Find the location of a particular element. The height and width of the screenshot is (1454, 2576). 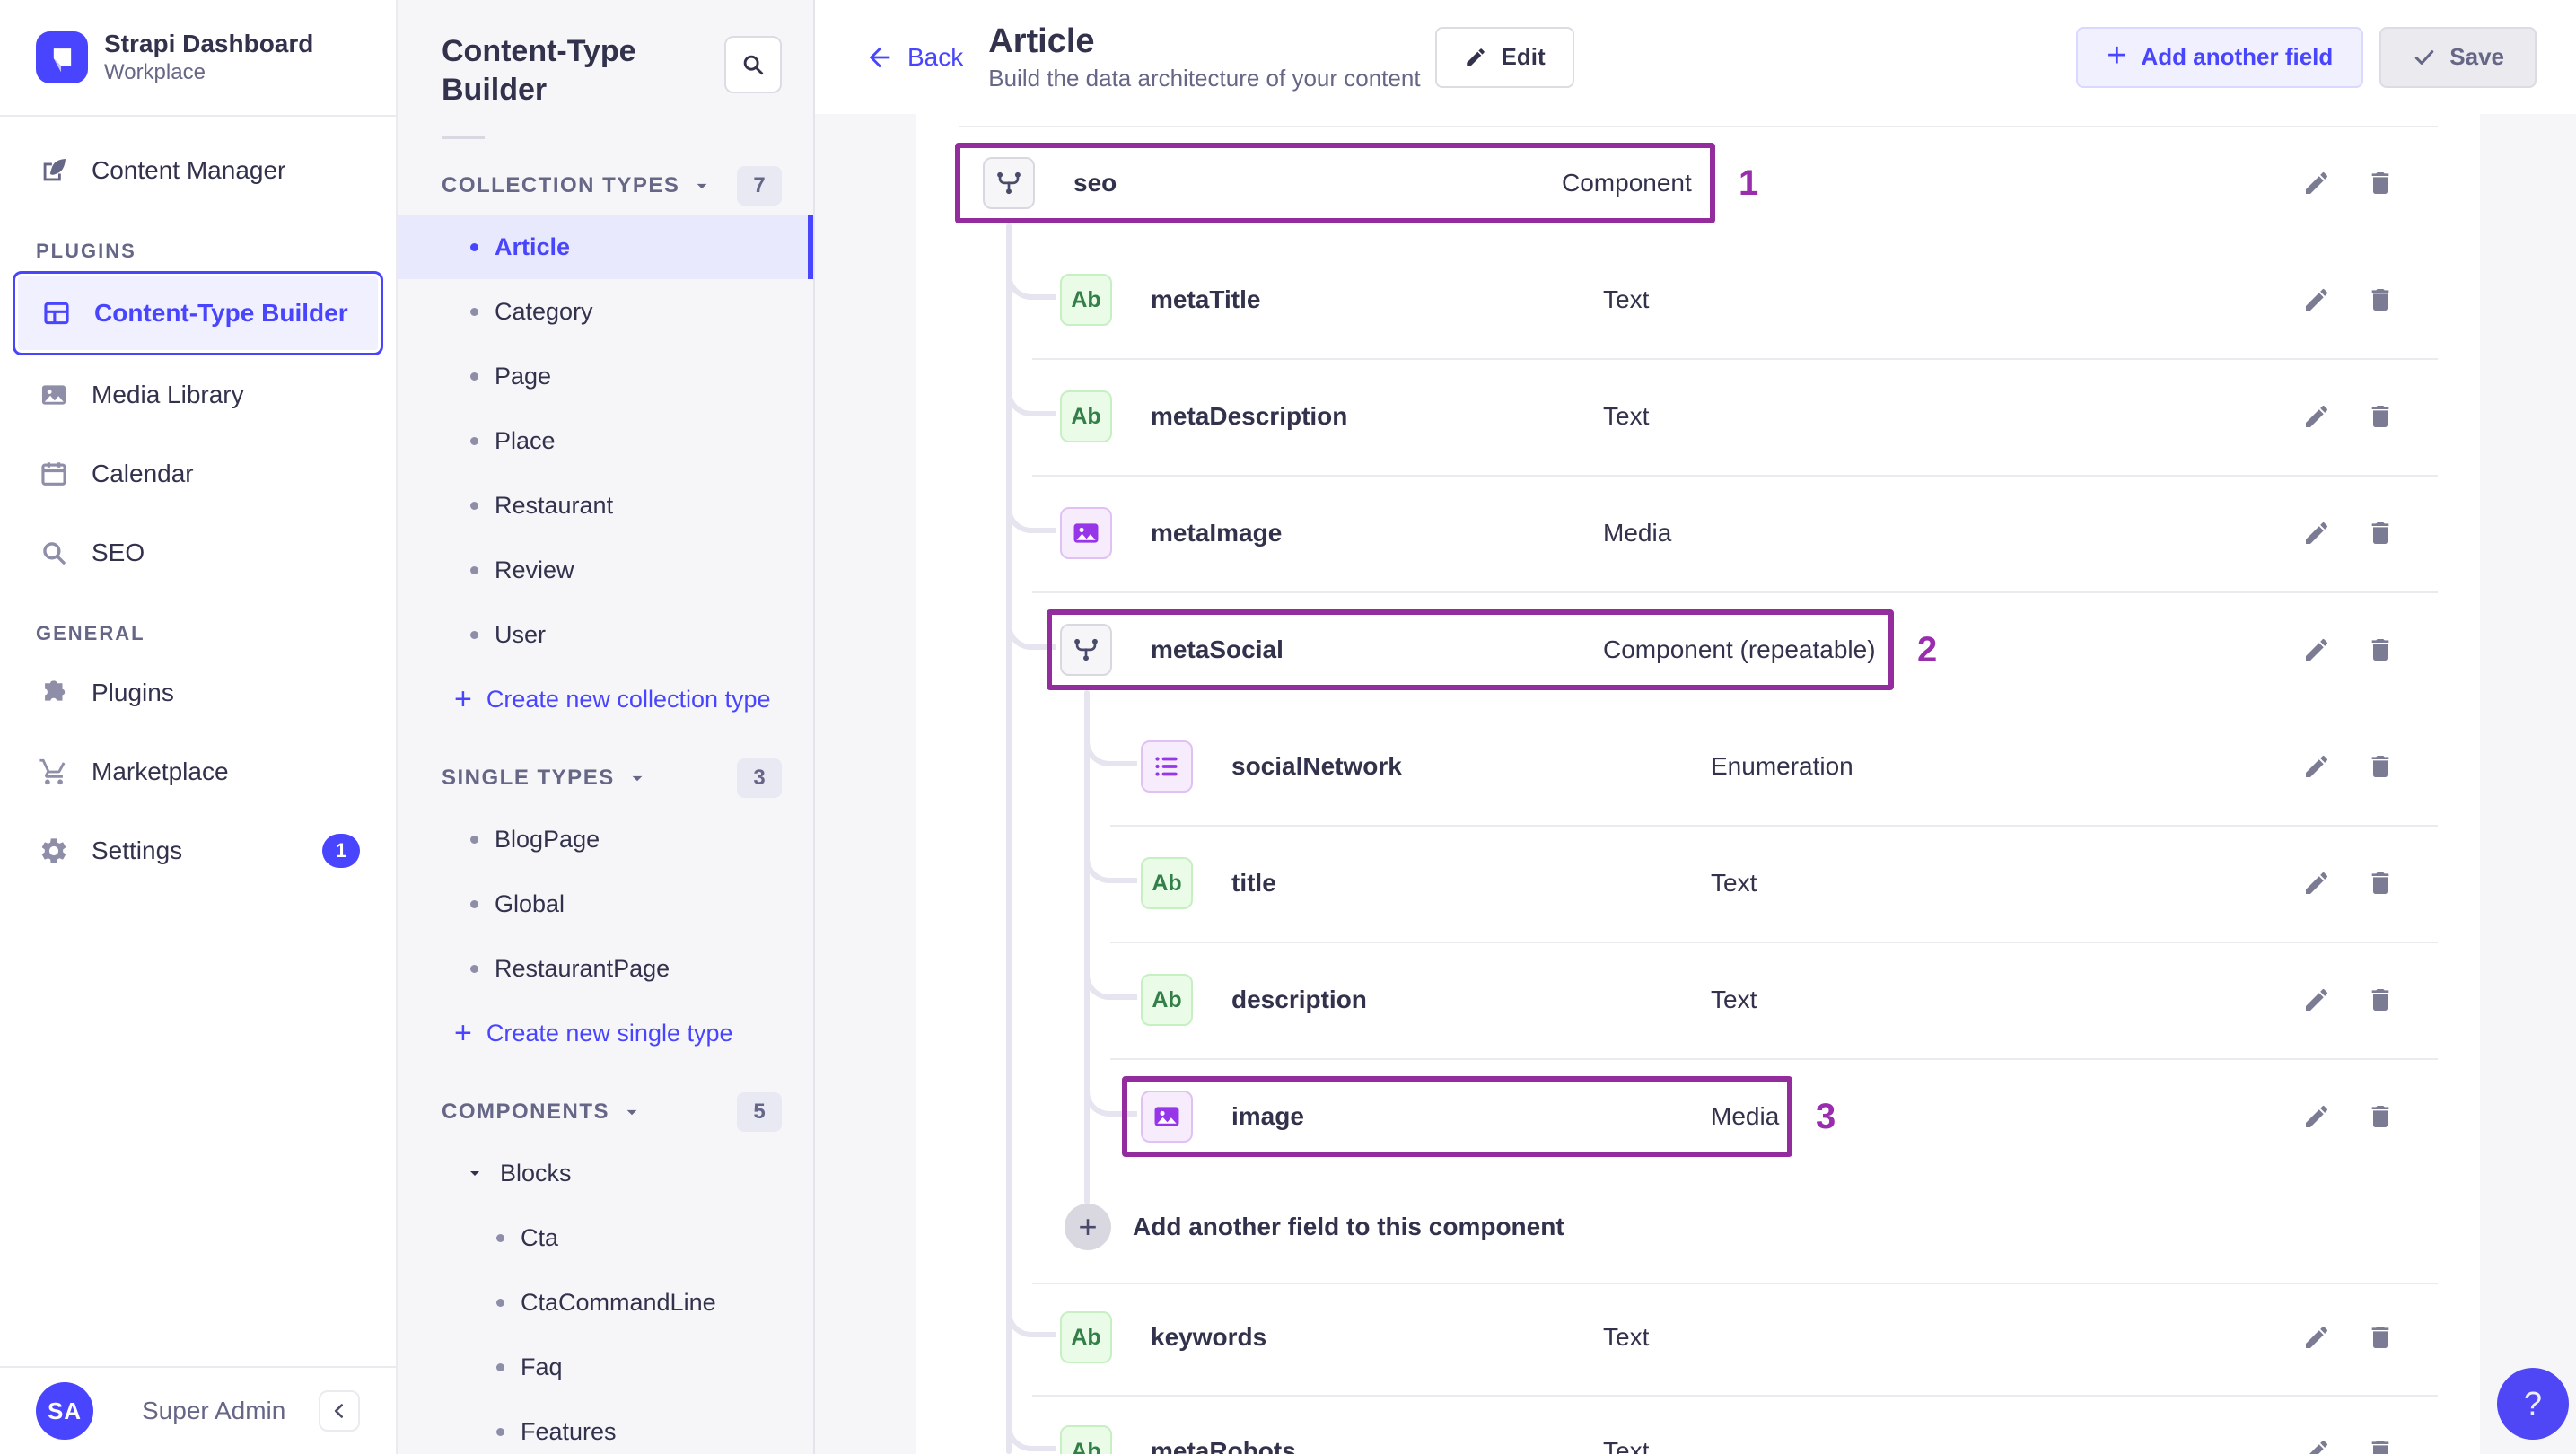

collapse-sidebar-button is located at coordinates (339, 1411).